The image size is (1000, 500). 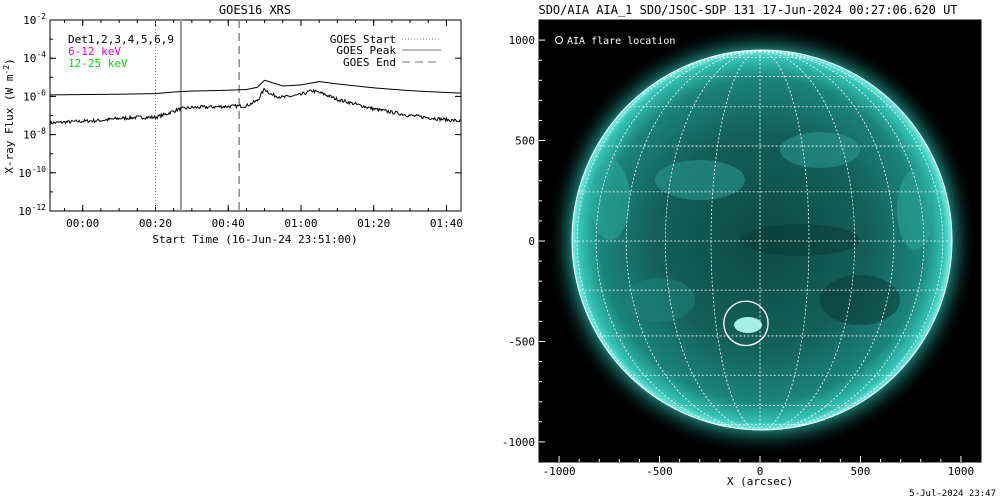 I want to click on xrs-series-group, so click(x=255, y=102).